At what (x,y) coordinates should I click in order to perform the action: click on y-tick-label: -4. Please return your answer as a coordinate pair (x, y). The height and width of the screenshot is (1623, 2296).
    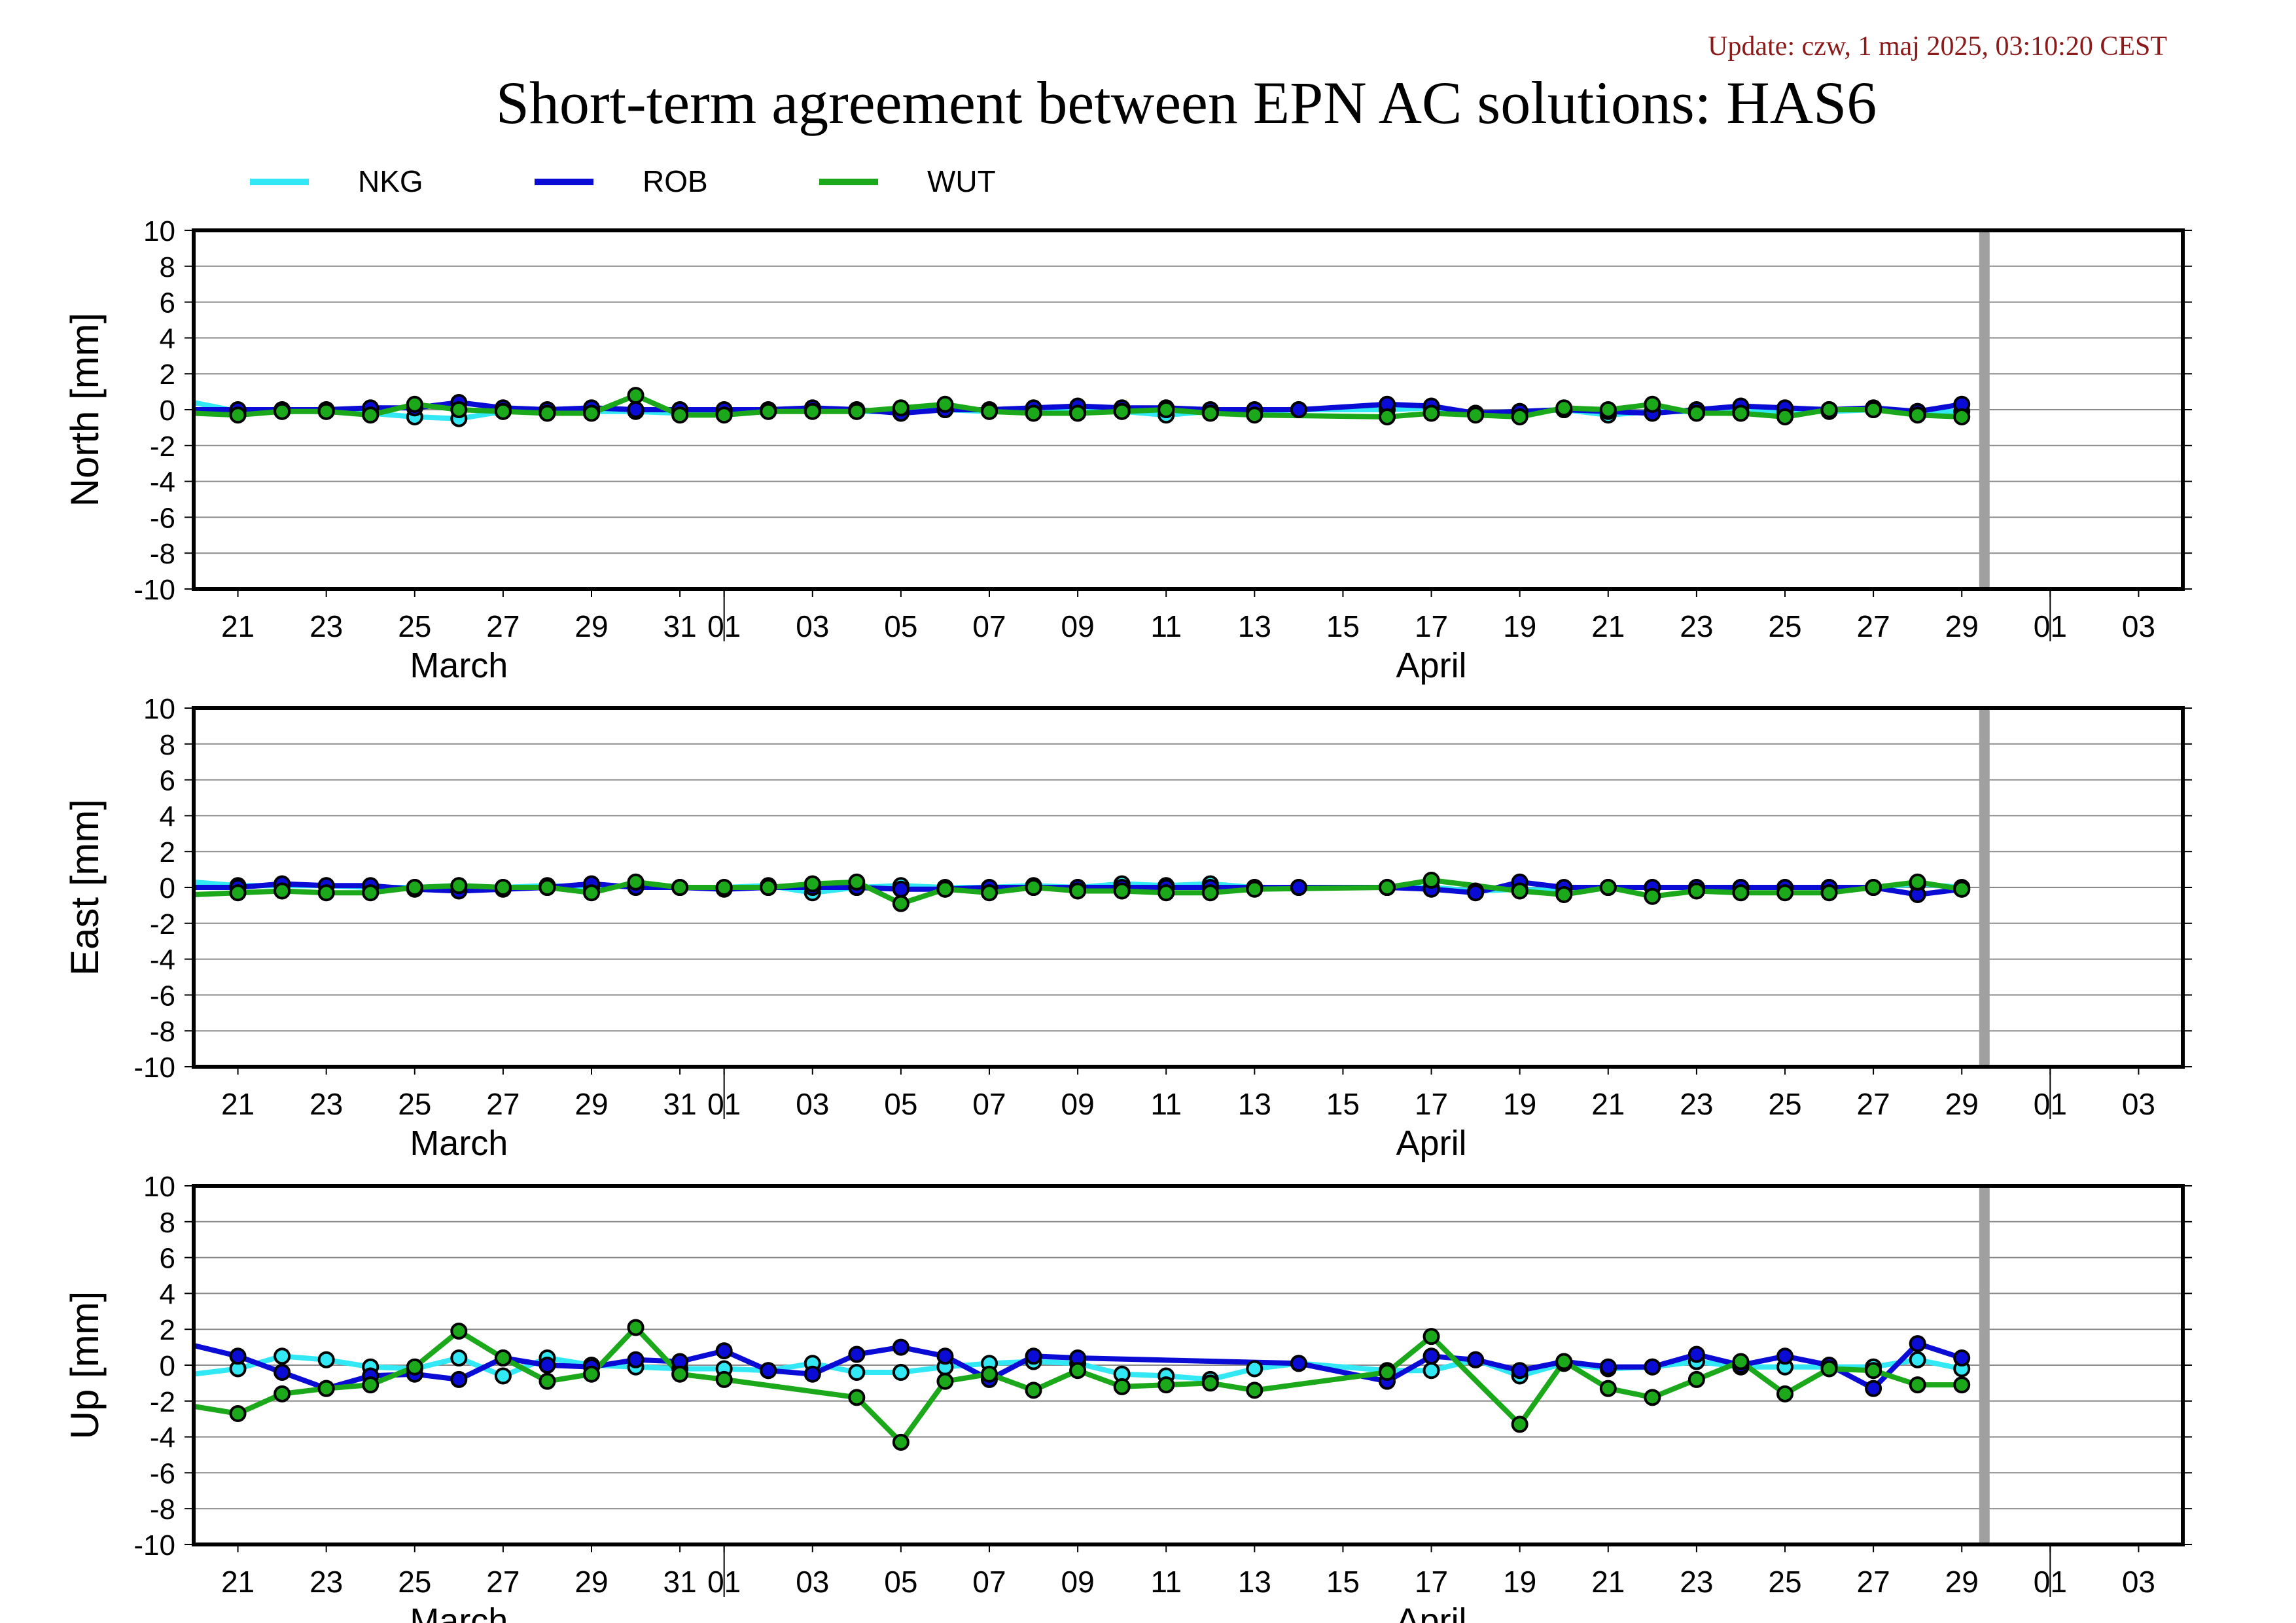
    Looking at the image, I should click on (162, 960).